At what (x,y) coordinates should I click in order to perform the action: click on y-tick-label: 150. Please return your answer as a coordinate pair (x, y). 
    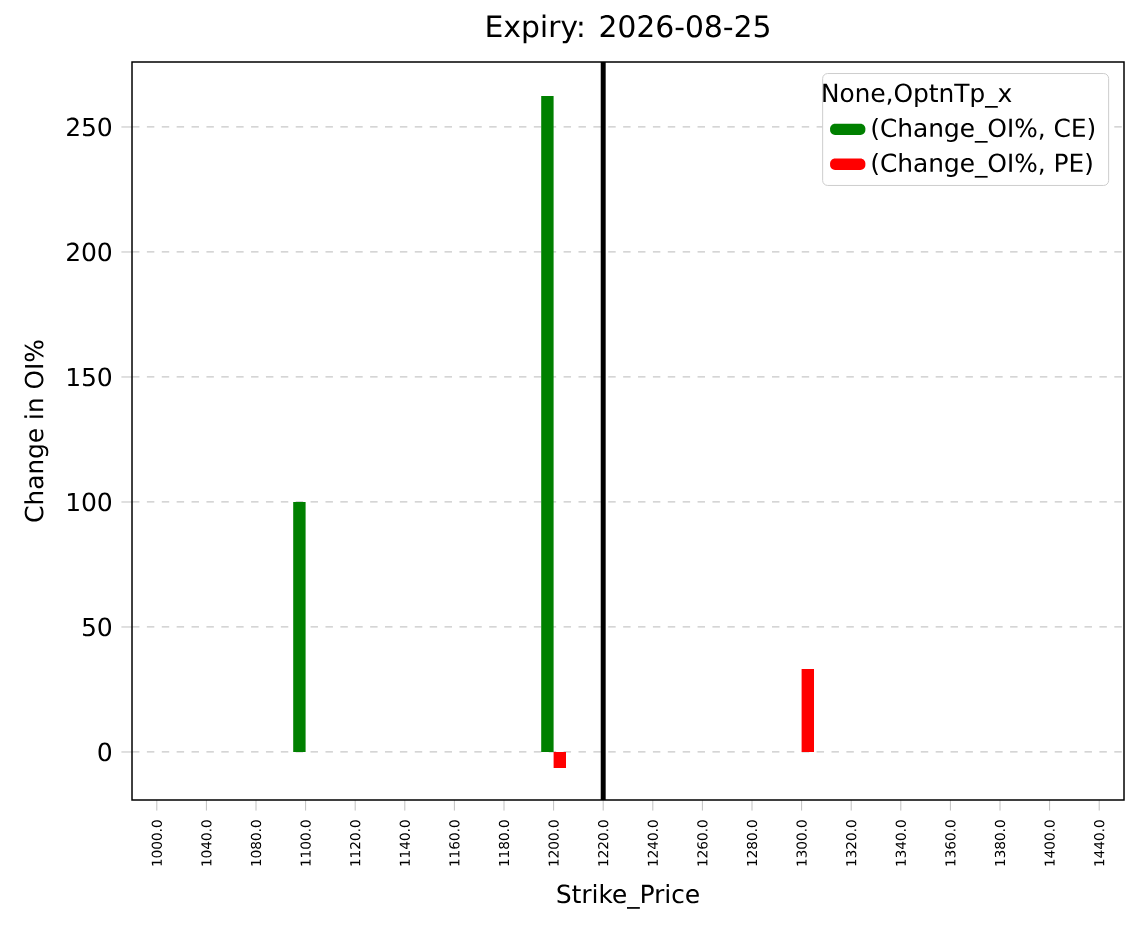
    Looking at the image, I should click on (90, 377).